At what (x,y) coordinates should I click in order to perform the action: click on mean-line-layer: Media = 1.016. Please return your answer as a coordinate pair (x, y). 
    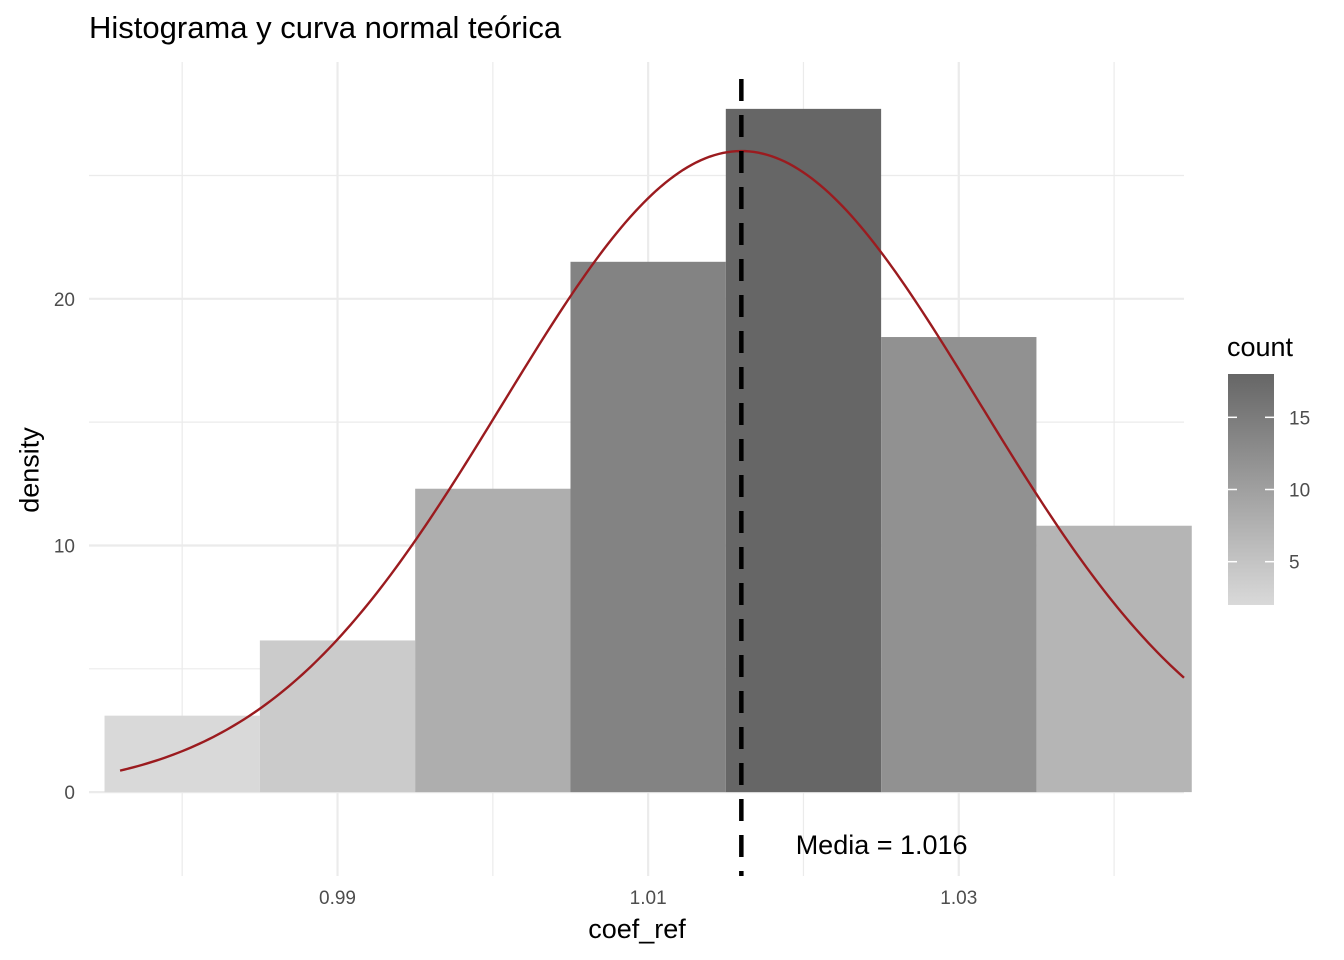
    Looking at the image, I should click on (853, 477).